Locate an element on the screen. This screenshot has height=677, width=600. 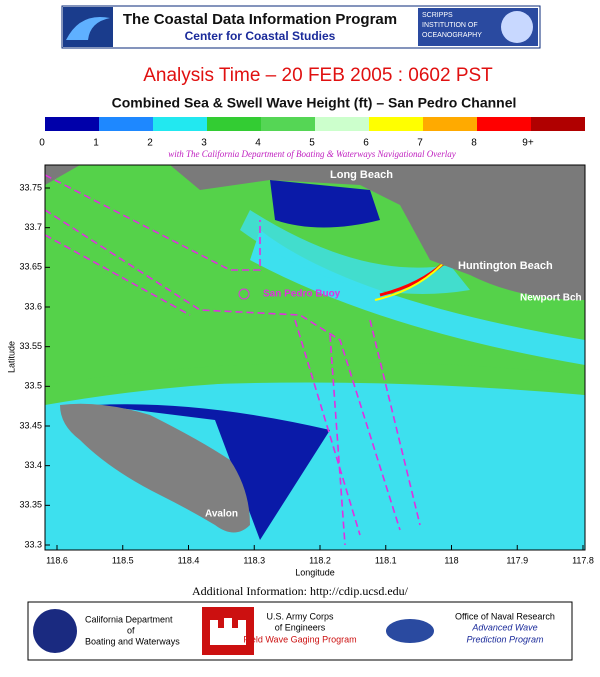
header-subtitle: Center for Coastal Studies is located at coordinates (260, 36).